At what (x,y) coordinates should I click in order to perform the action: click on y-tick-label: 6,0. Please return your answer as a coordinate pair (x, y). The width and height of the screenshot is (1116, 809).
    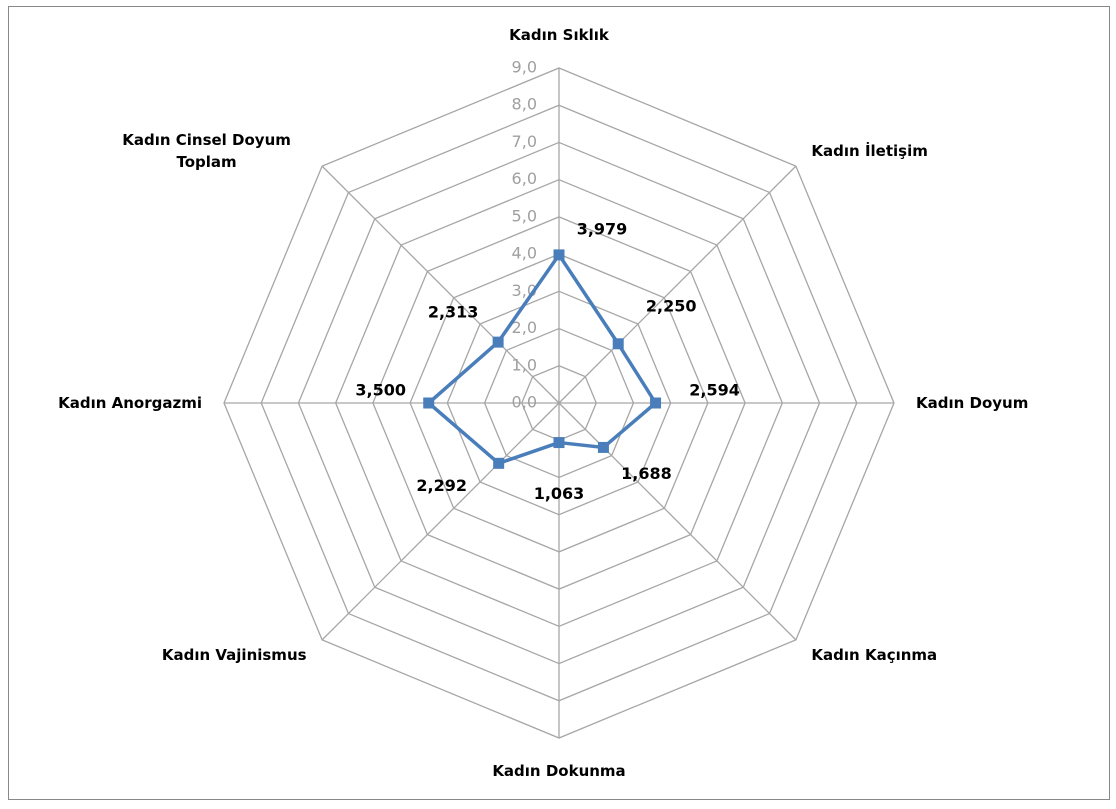
    Looking at the image, I should click on (524, 178).